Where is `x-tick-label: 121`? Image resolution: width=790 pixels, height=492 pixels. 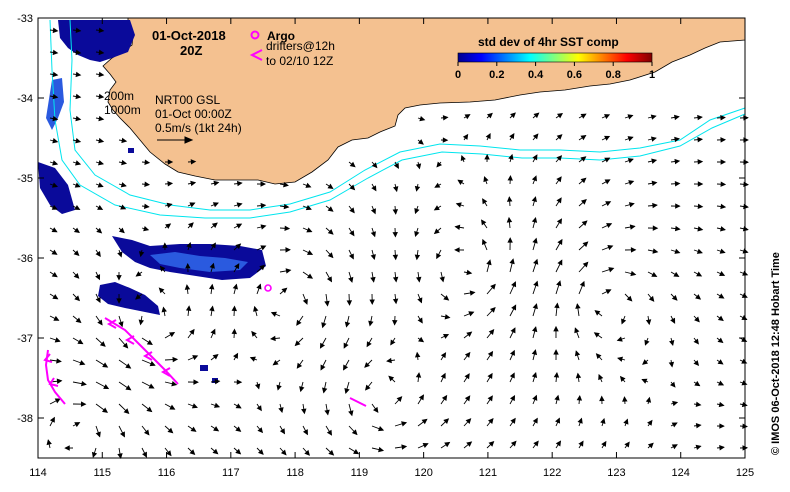
x-tick-label: 121 is located at coordinates (488, 473).